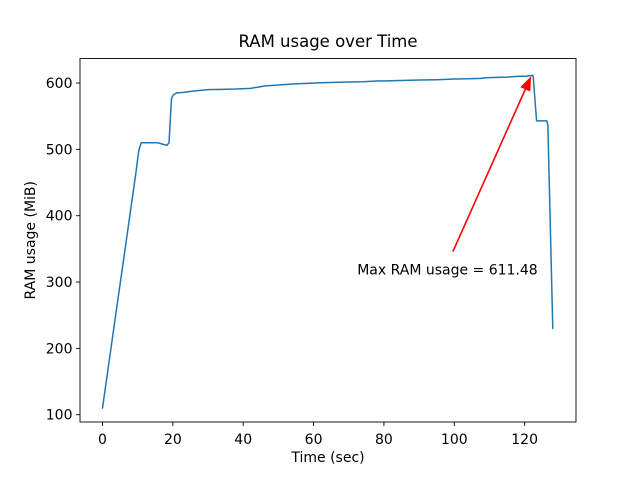  I want to click on x-axis-label: Time (sec), so click(327, 458).